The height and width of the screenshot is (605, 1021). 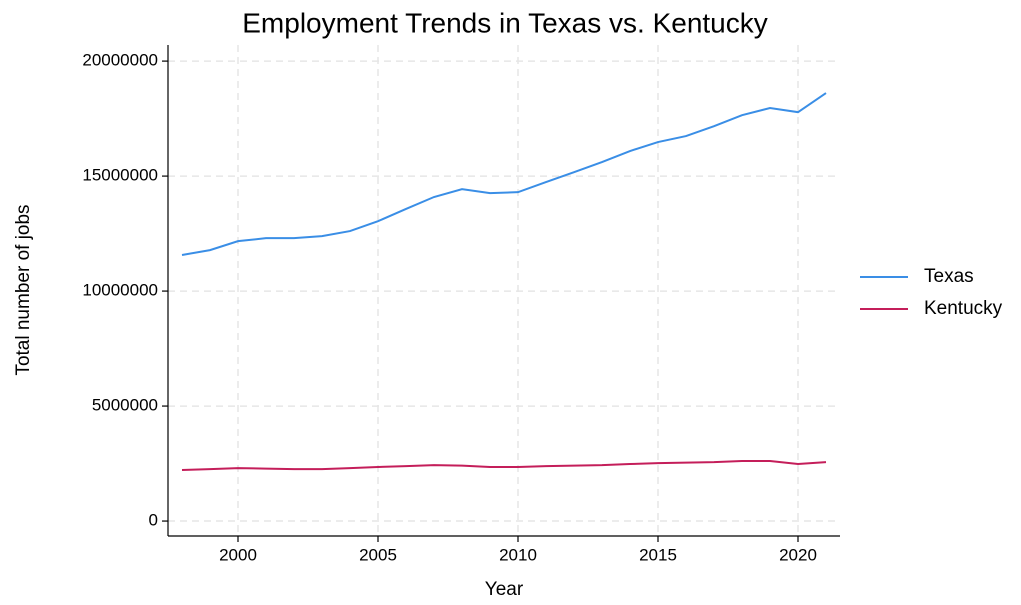 I want to click on x-tick-label: 2015, so click(x=658, y=554).